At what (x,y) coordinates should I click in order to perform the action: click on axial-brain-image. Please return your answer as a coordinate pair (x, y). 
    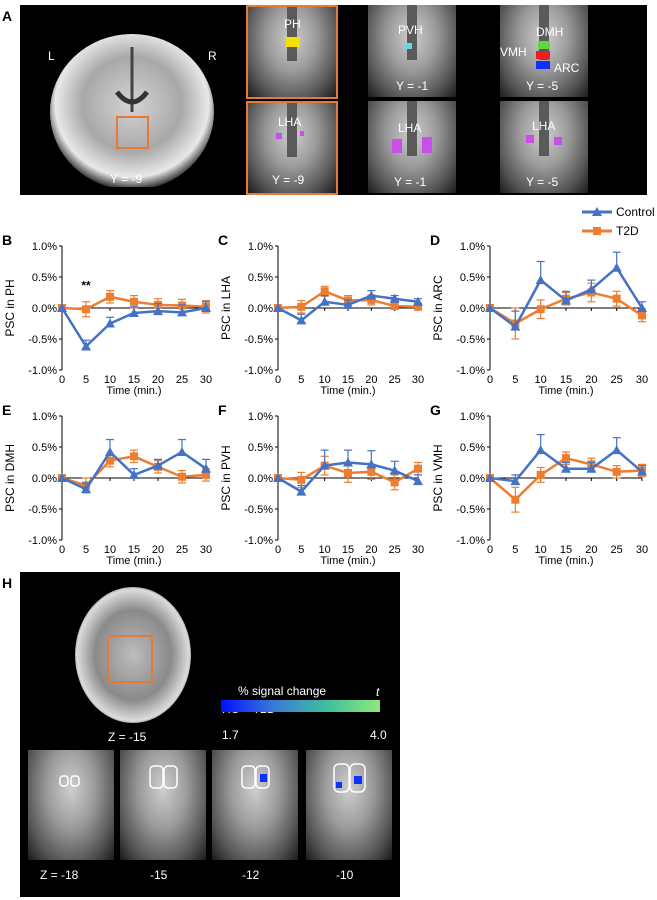
    Looking at the image, I should click on (133, 655).